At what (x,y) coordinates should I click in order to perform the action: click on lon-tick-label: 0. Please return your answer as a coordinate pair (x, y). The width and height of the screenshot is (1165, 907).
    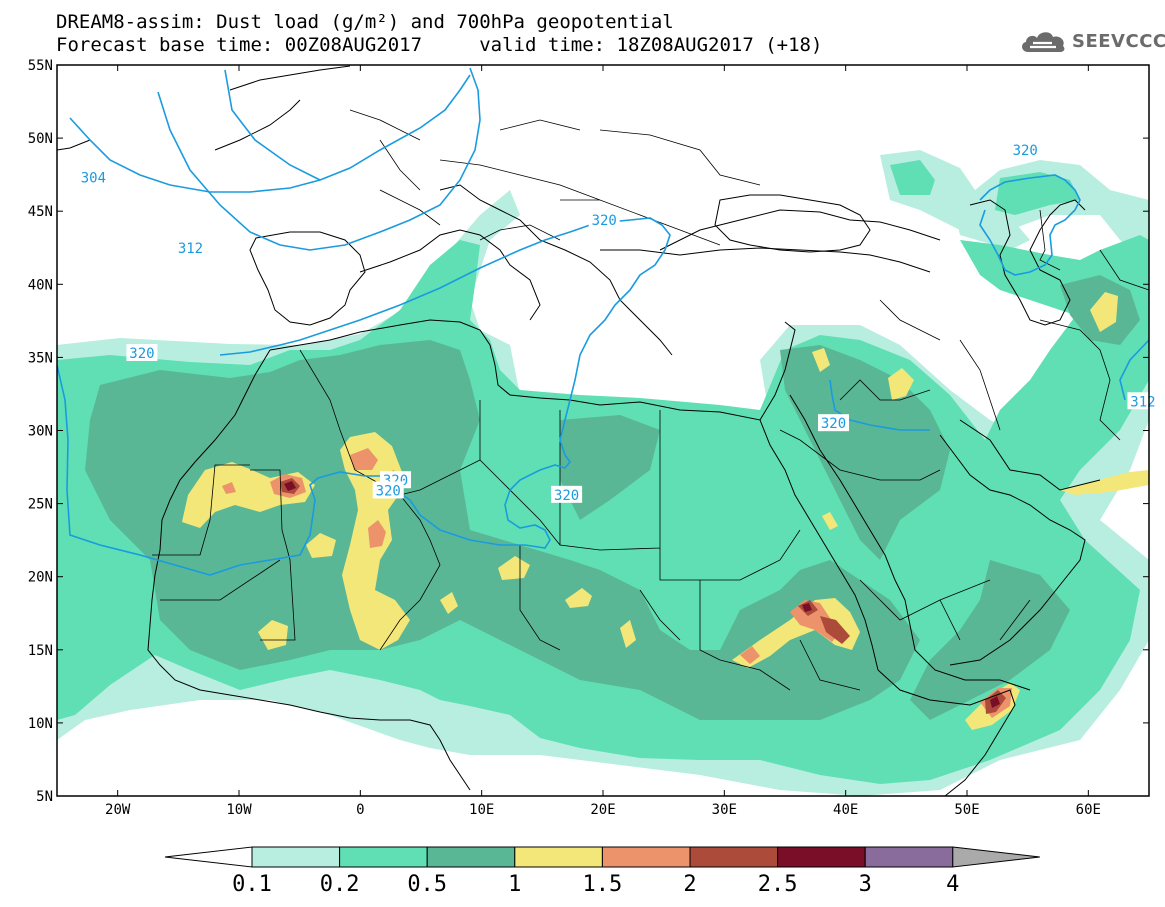
    Looking at the image, I should click on (360, 810).